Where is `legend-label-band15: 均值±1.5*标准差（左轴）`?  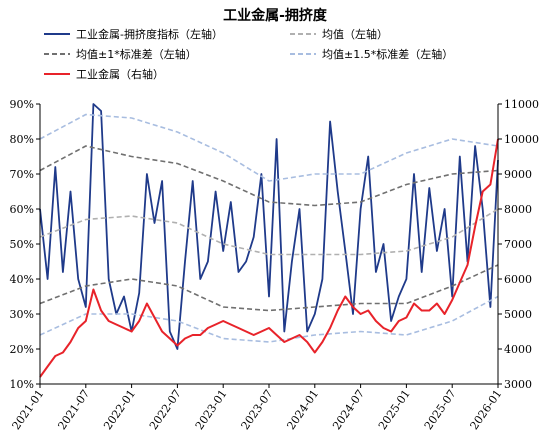
legend-label-band15: 均值±1.5*标准差（左轴） is located at coordinates (387, 54).